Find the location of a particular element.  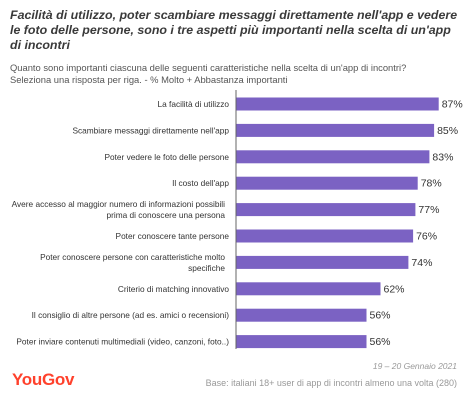

category-label-2: Scambiare messaggi direttamente nell'app is located at coordinates (150, 130).